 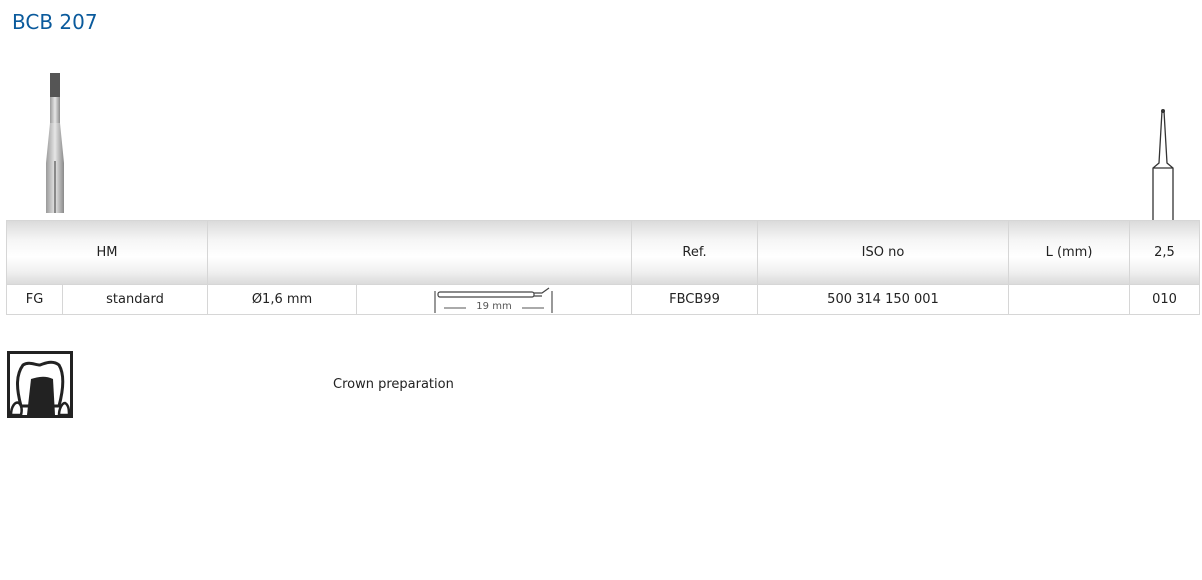 What do you see at coordinates (1163, 164) in the screenshot?
I see `bur-outline-drawing` at bounding box center [1163, 164].